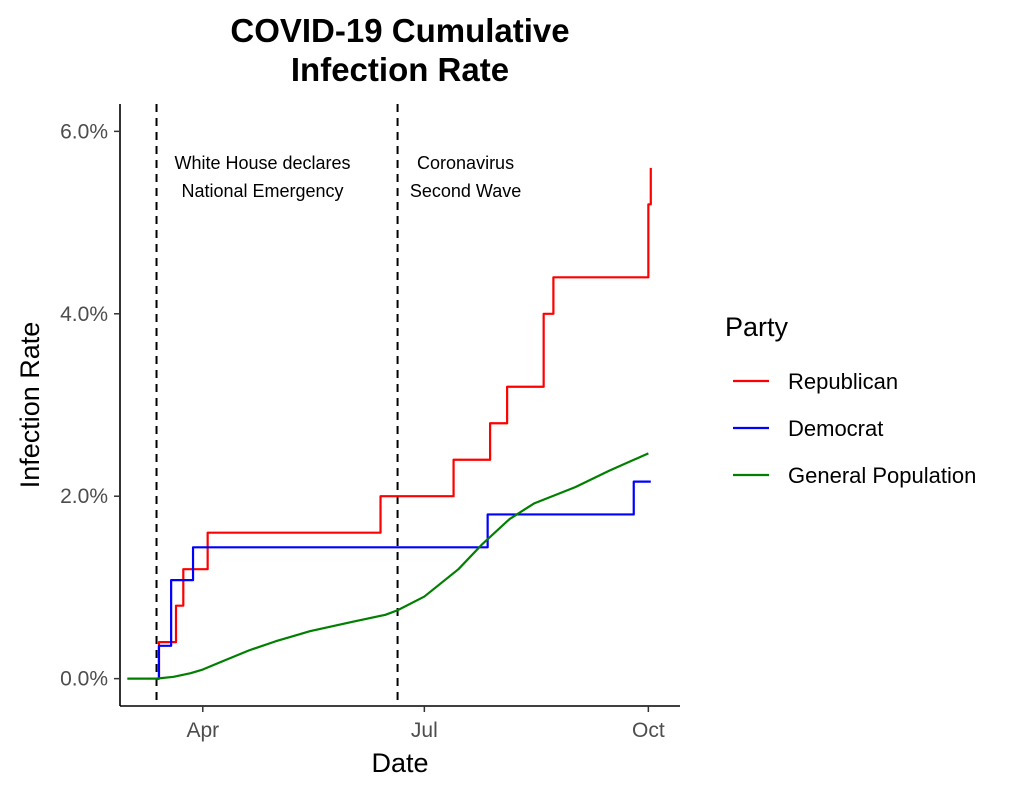 The width and height of the screenshot is (1024, 794). What do you see at coordinates (465, 191) in the screenshot?
I see `annotation-label-2-line-2: Second Wave` at bounding box center [465, 191].